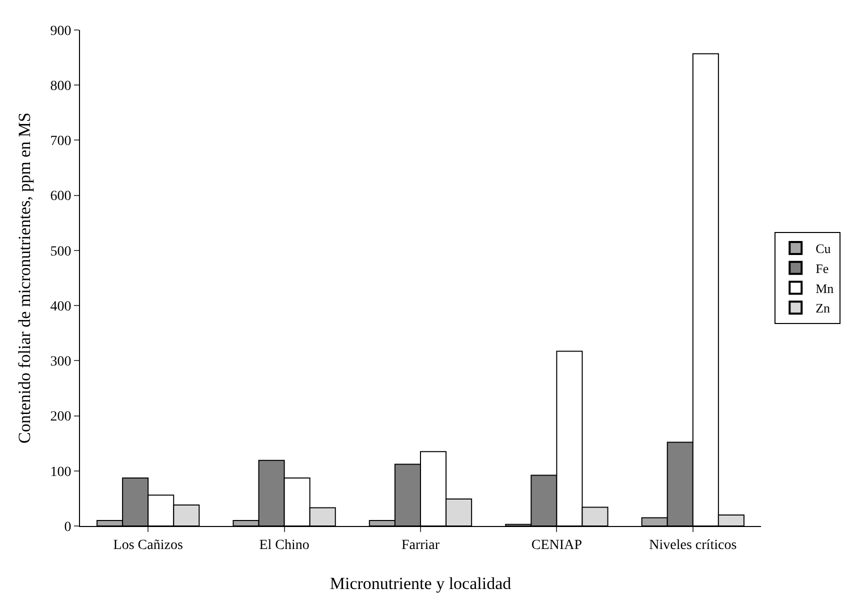  Describe the element at coordinates (823, 308) in the screenshot. I see `legend-label: Zn` at that location.